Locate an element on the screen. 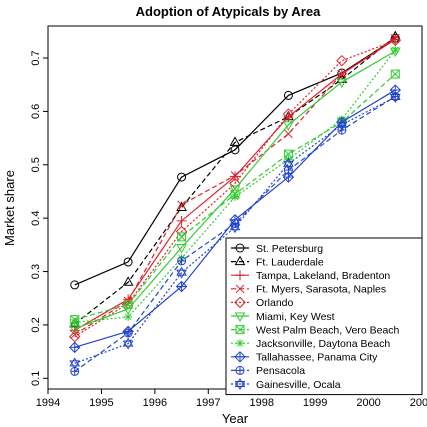  legend-label: Orlando is located at coordinates (275, 303).